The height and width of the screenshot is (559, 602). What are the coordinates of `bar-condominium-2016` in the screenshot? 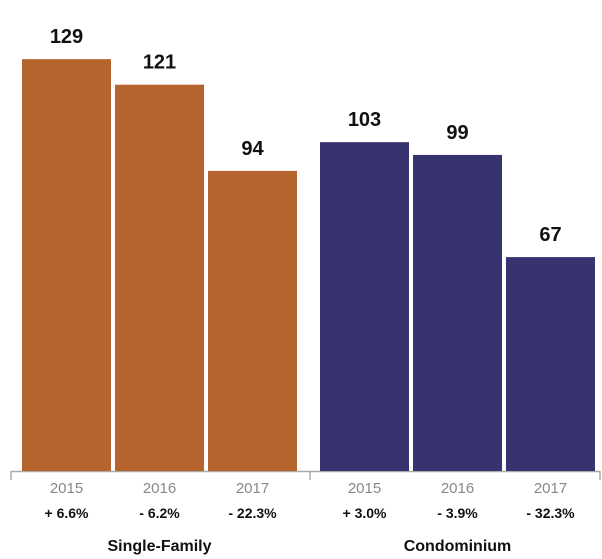 It's located at (457, 312).